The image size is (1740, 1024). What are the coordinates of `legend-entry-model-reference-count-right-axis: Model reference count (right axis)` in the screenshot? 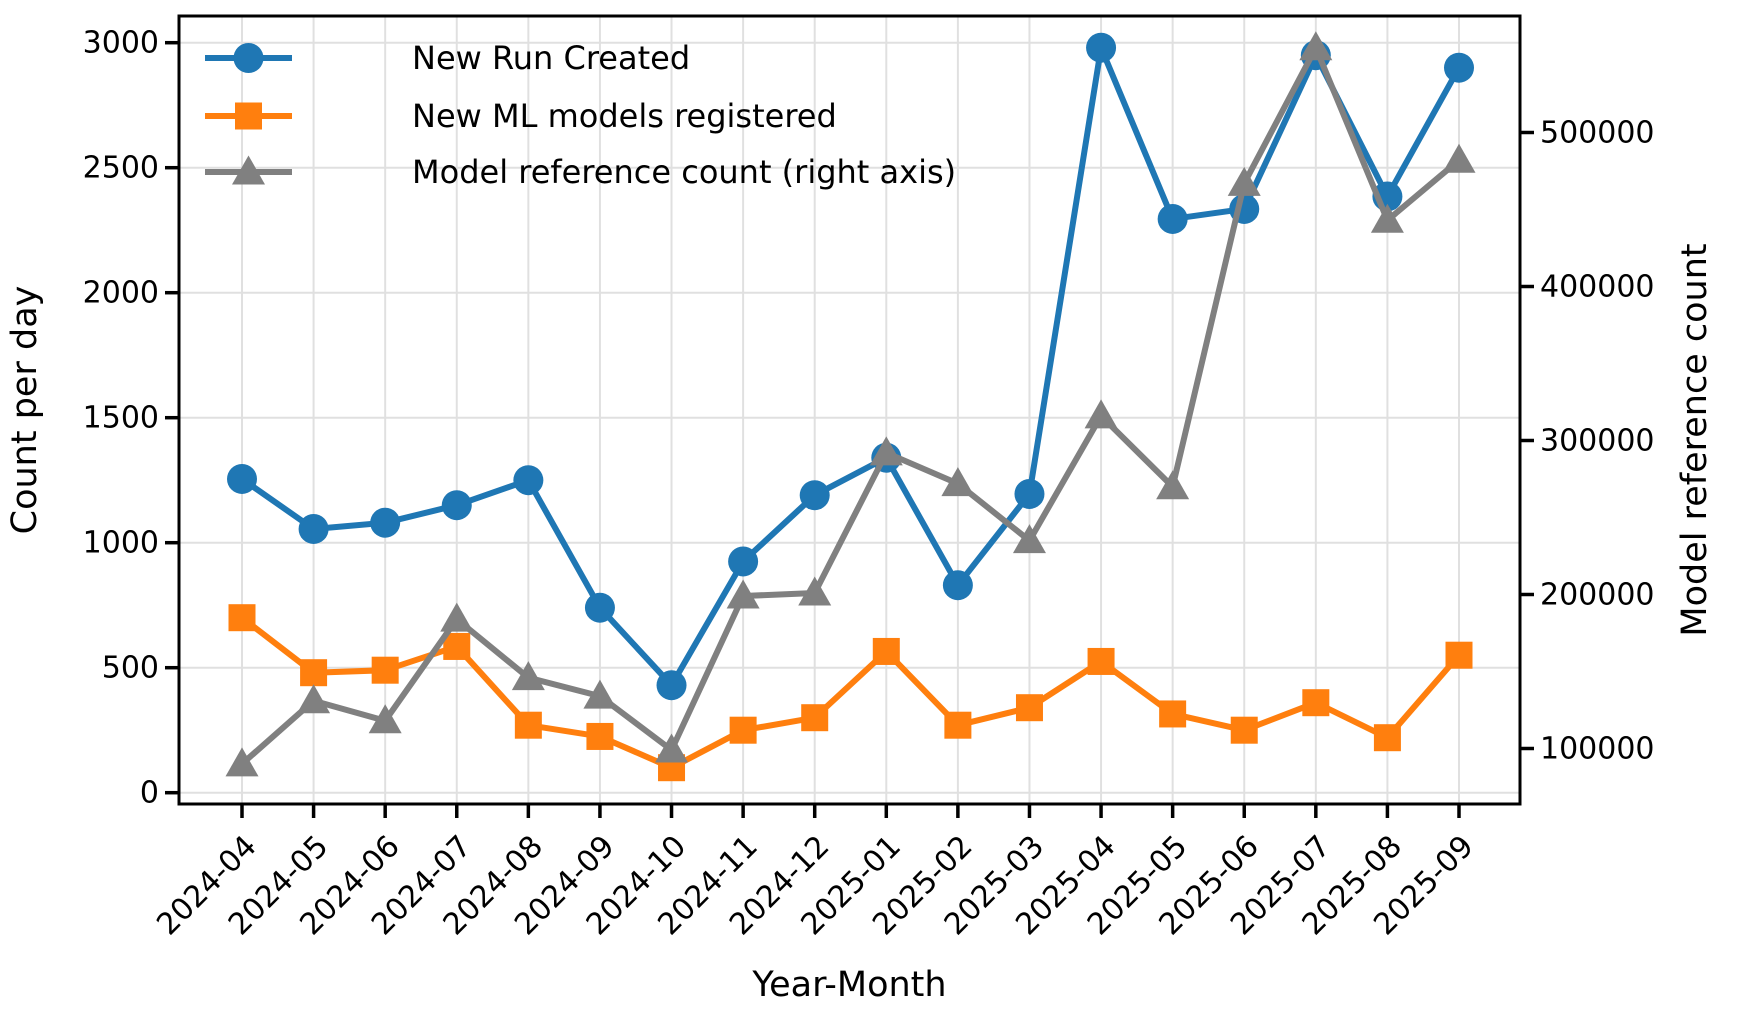 It's located at (580, 172).